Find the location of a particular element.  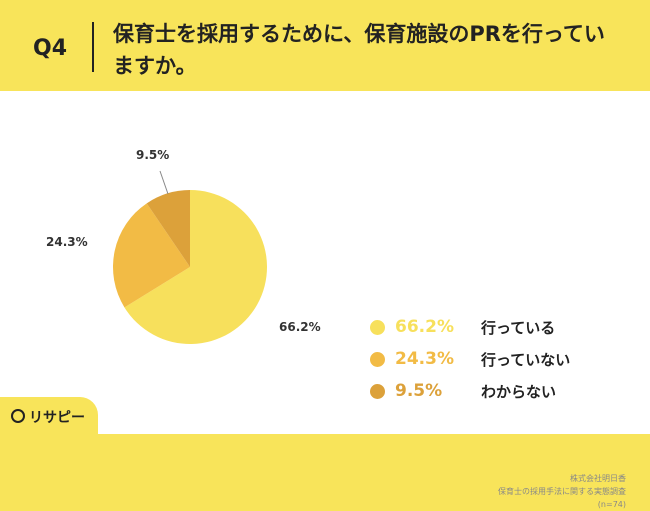

header-divider is located at coordinates (93, 47).